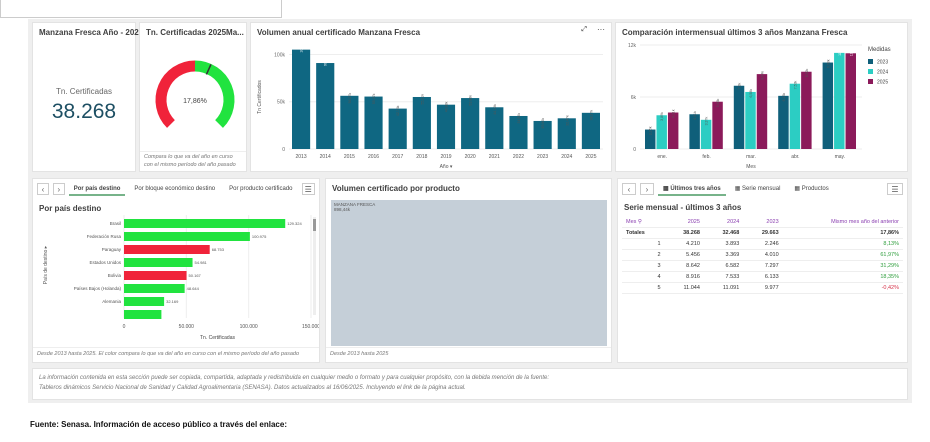  What do you see at coordinates (175, 189) in the screenshot?
I see `tab-por-bloque: Por bloque económico destino` at bounding box center [175, 189].